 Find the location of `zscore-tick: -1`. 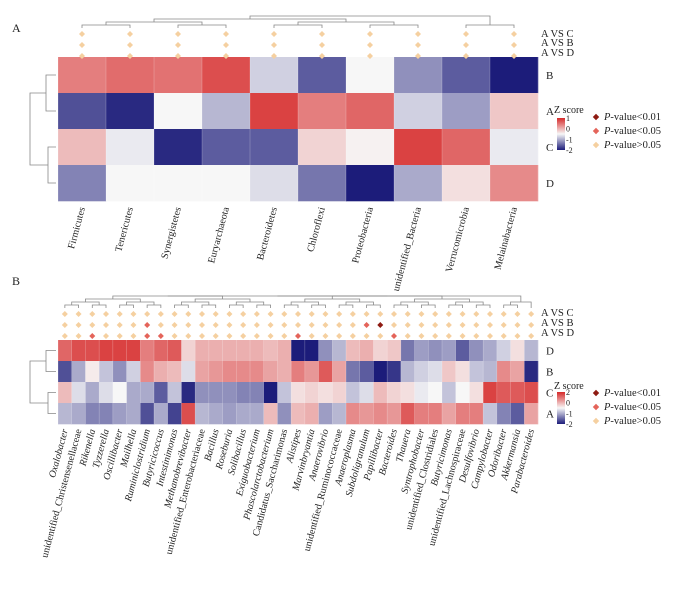

zscore-tick: -1 is located at coordinates (569, 413).